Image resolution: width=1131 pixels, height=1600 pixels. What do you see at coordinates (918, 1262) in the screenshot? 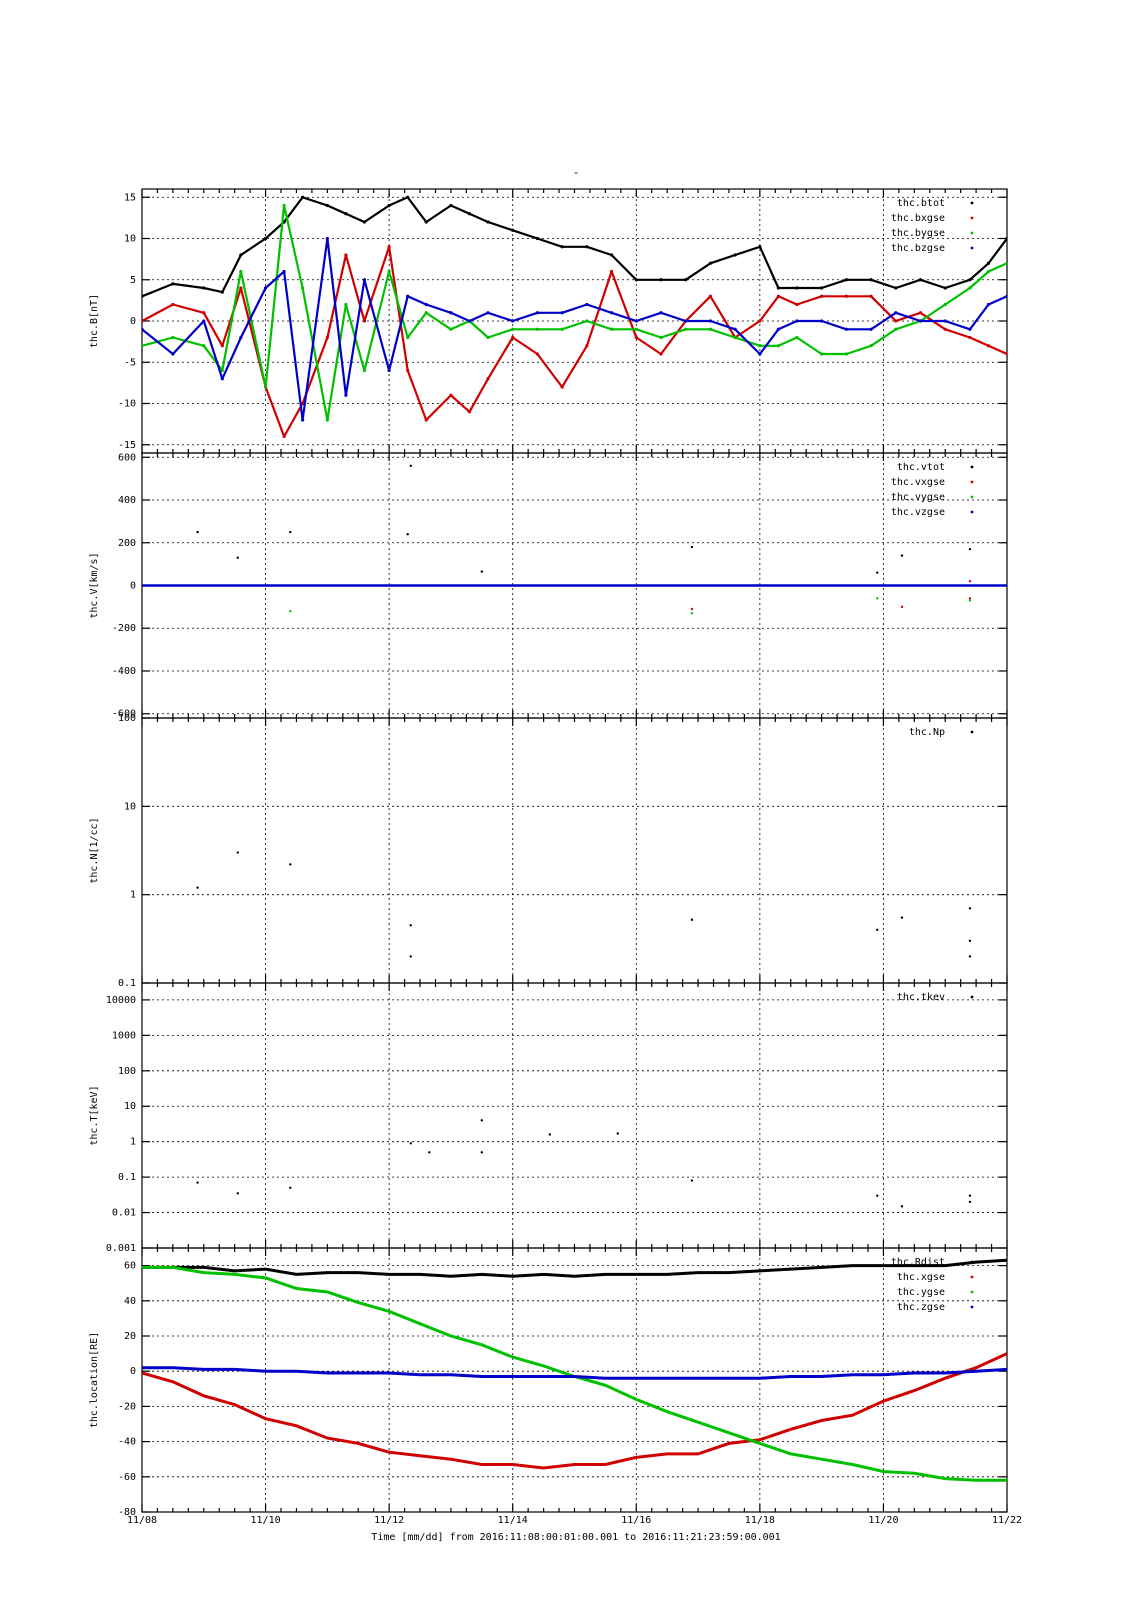
I see `legend-label: thc.Rdist` at bounding box center [918, 1262].